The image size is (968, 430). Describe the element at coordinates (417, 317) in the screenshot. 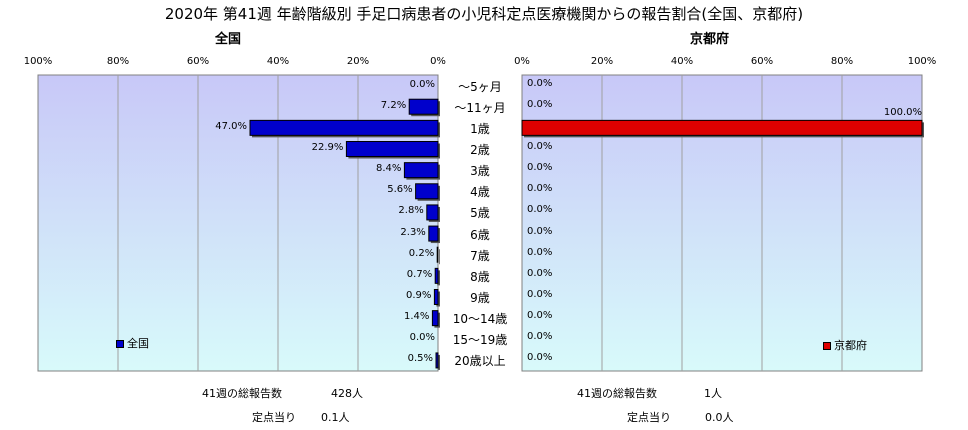

I see `national-bar-value-label: 1.4%` at that location.